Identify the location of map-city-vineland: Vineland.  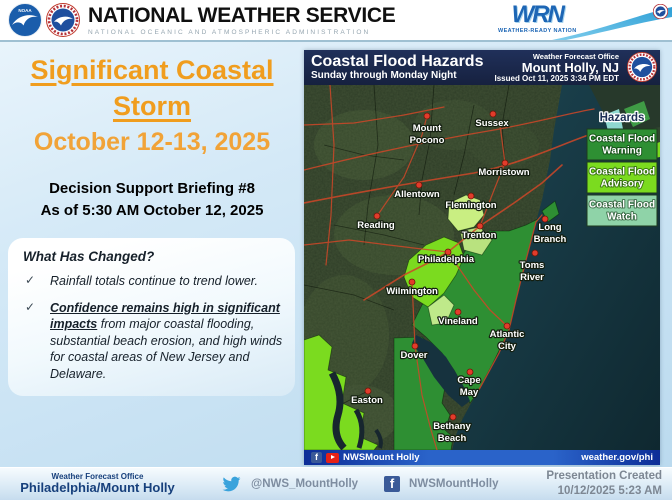
(458, 318).